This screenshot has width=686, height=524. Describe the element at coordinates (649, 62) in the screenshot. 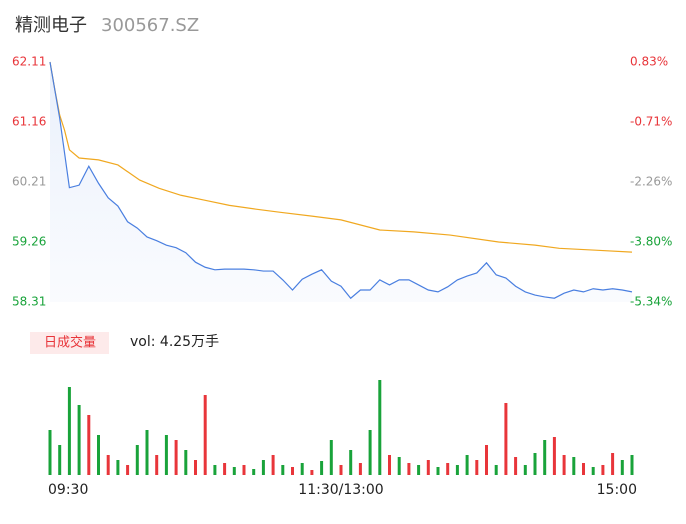

I see `y2-tick-label: 0.83%` at that location.